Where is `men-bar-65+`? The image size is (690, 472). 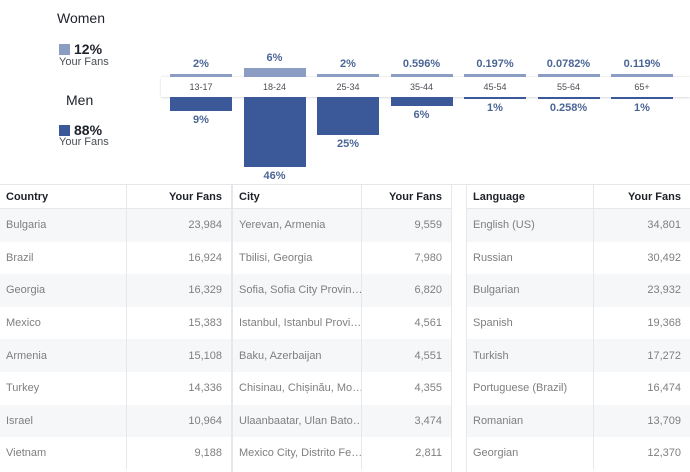 men-bar-65+ is located at coordinates (642, 98).